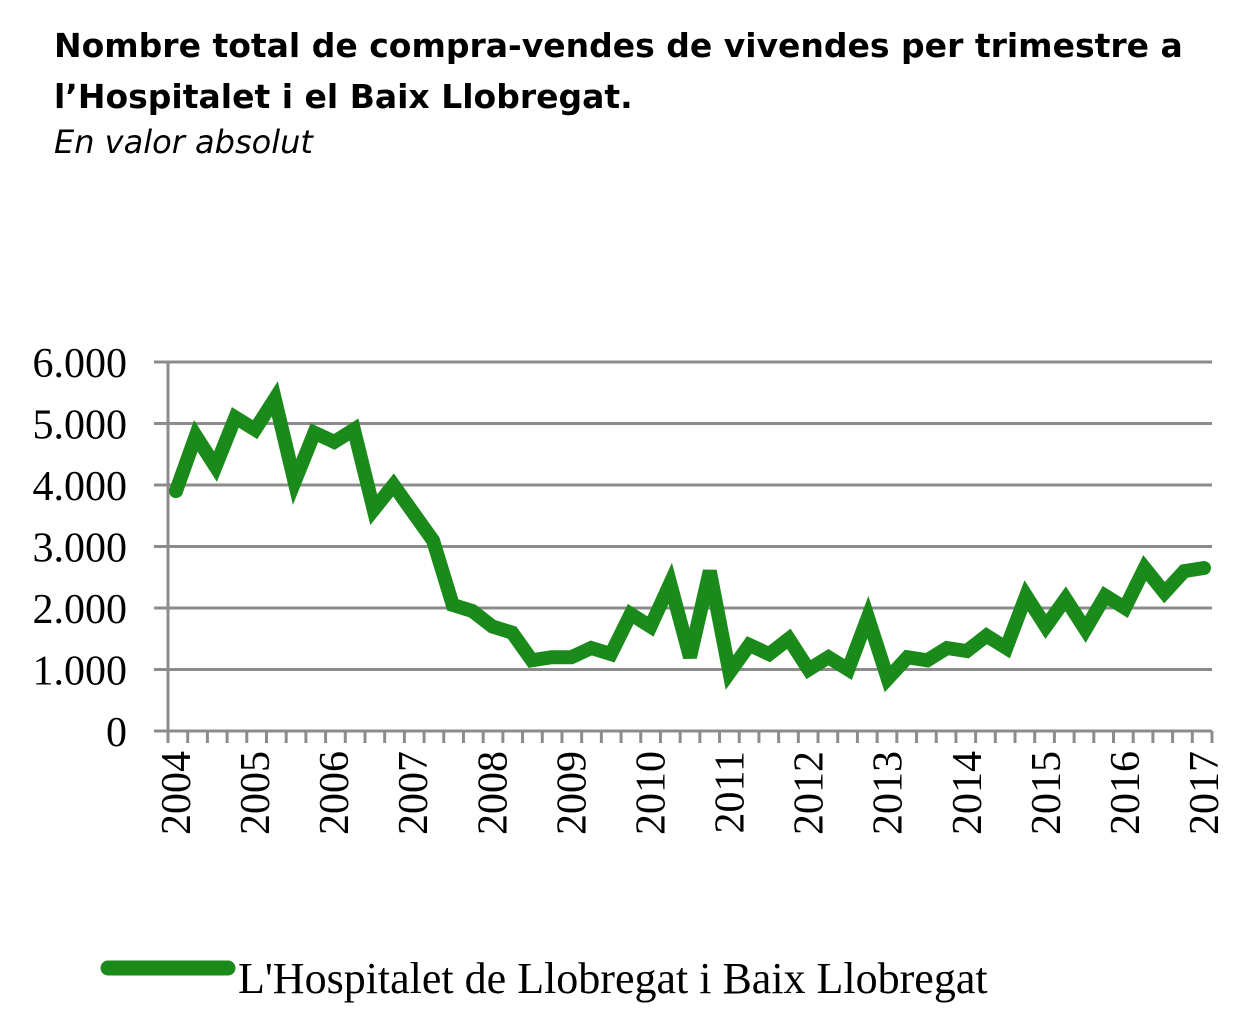 The height and width of the screenshot is (1034, 1254). I want to click on chart-subtitle: En valor absolut, so click(183, 142).